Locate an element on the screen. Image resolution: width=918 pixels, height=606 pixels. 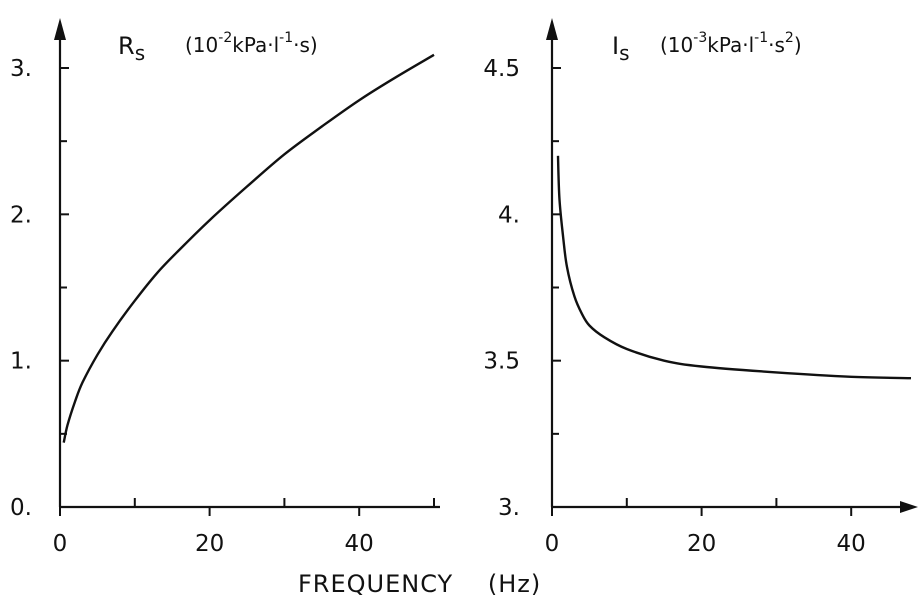
rs-y-tick-label: 3. is located at coordinates (21, 69).